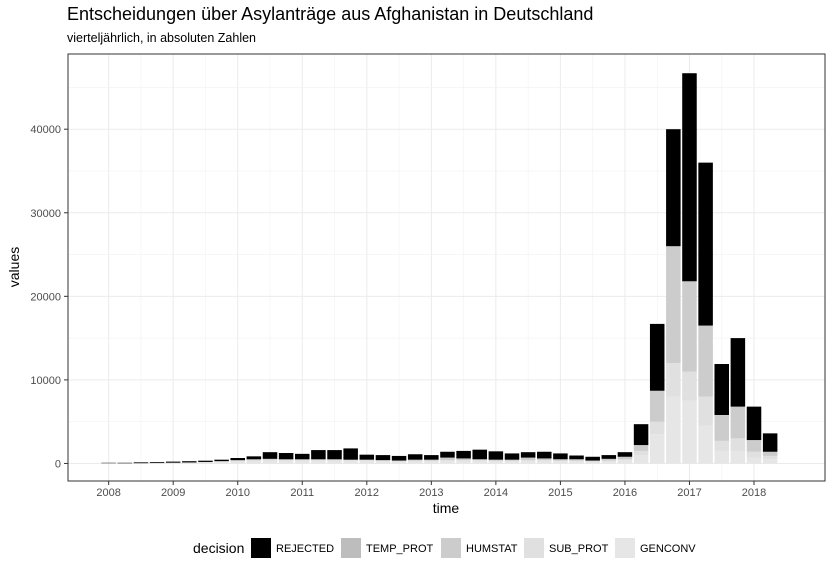 The image size is (832, 574). Describe the element at coordinates (496, 493) in the screenshot. I see `x-tick-label: 2014` at that location.